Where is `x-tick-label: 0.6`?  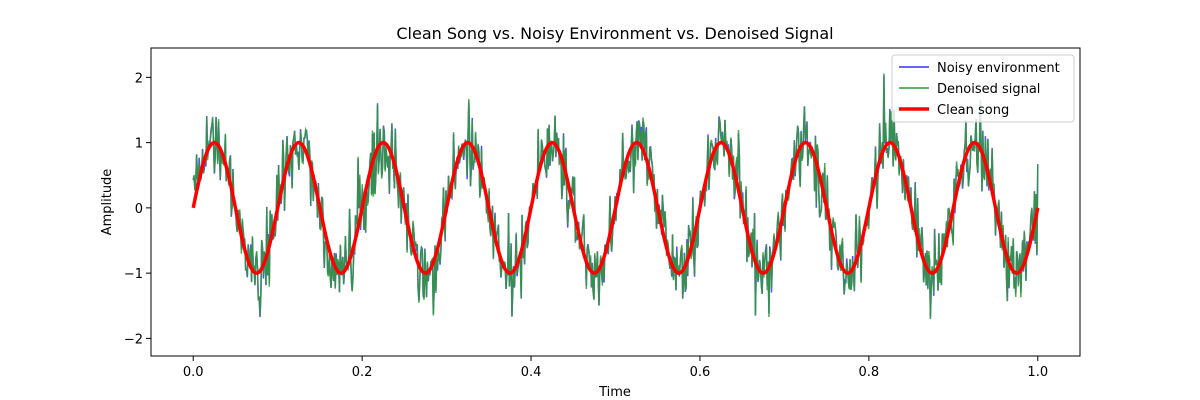
x-tick-label: 0.6 is located at coordinates (700, 372).